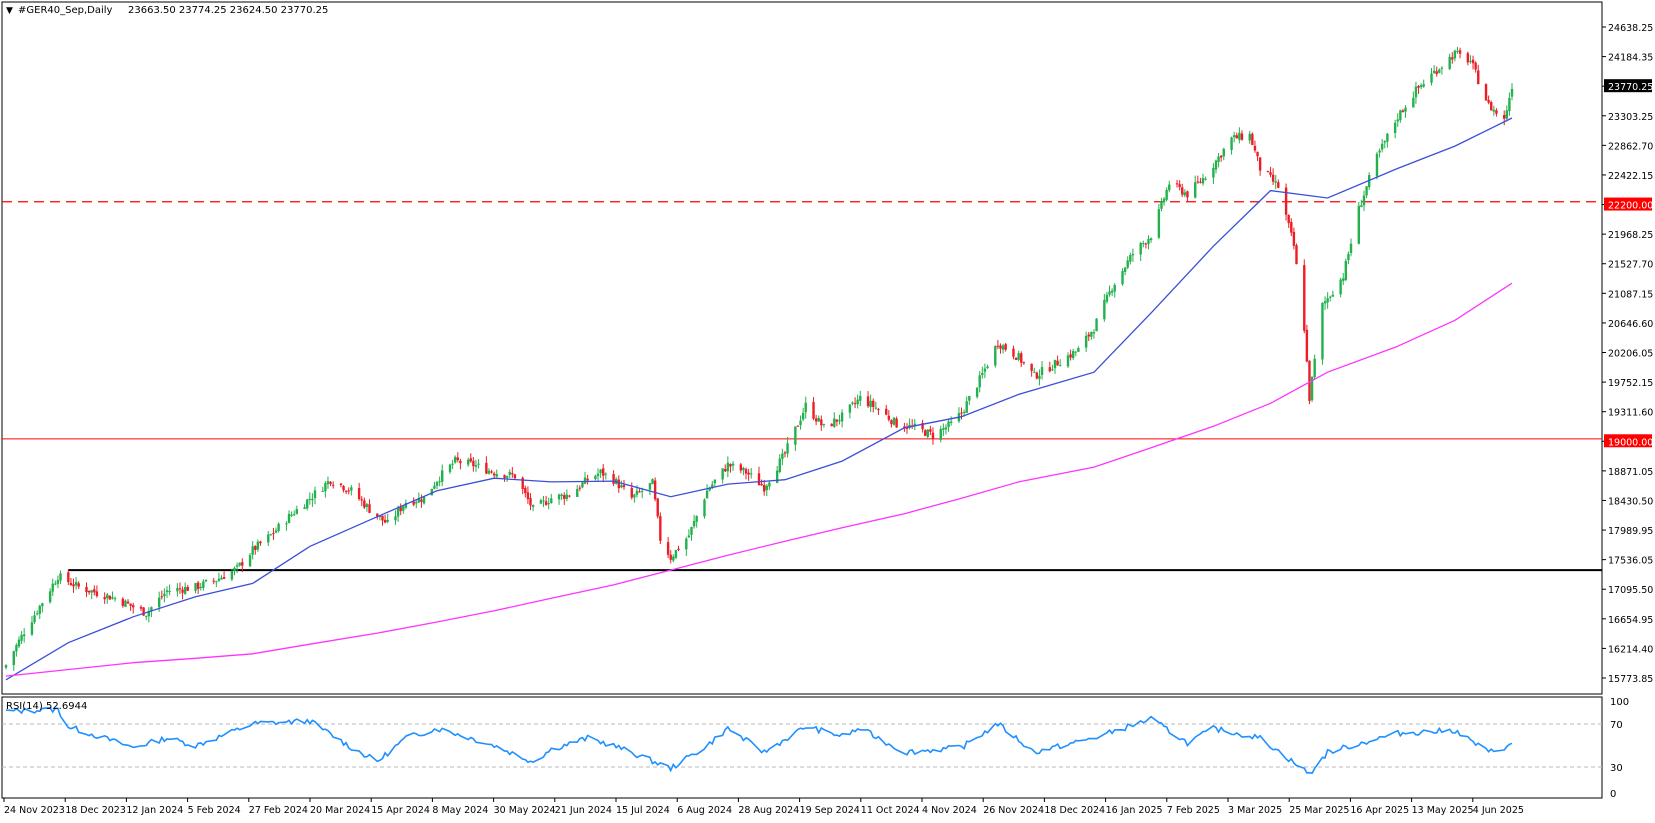 The width and height of the screenshot is (1655, 823). I want to click on symbol-menu-icon: ▼, so click(9, 11).